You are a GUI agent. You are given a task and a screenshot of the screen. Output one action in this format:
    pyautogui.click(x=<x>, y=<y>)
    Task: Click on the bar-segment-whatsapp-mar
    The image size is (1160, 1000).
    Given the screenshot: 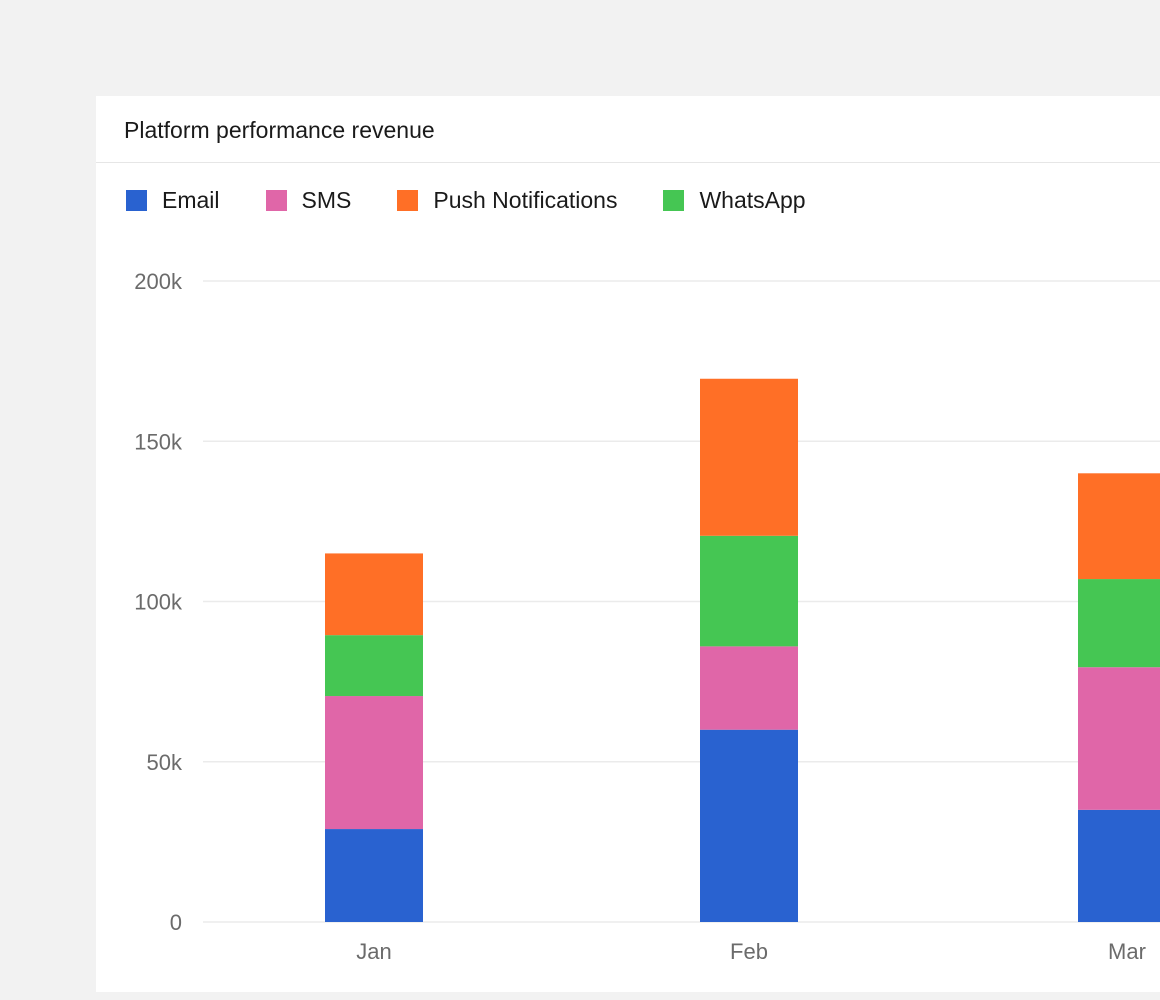 What is the action you would take?
    pyautogui.click(x=1119, y=623)
    